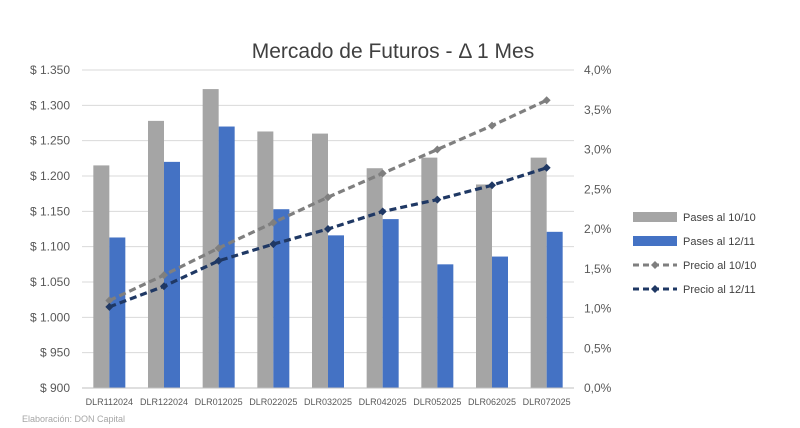 The width and height of the screenshot is (800, 428). Describe the element at coordinates (598, 150) in the screenshot. I see `right-tick-label: 3,0%` at that location.